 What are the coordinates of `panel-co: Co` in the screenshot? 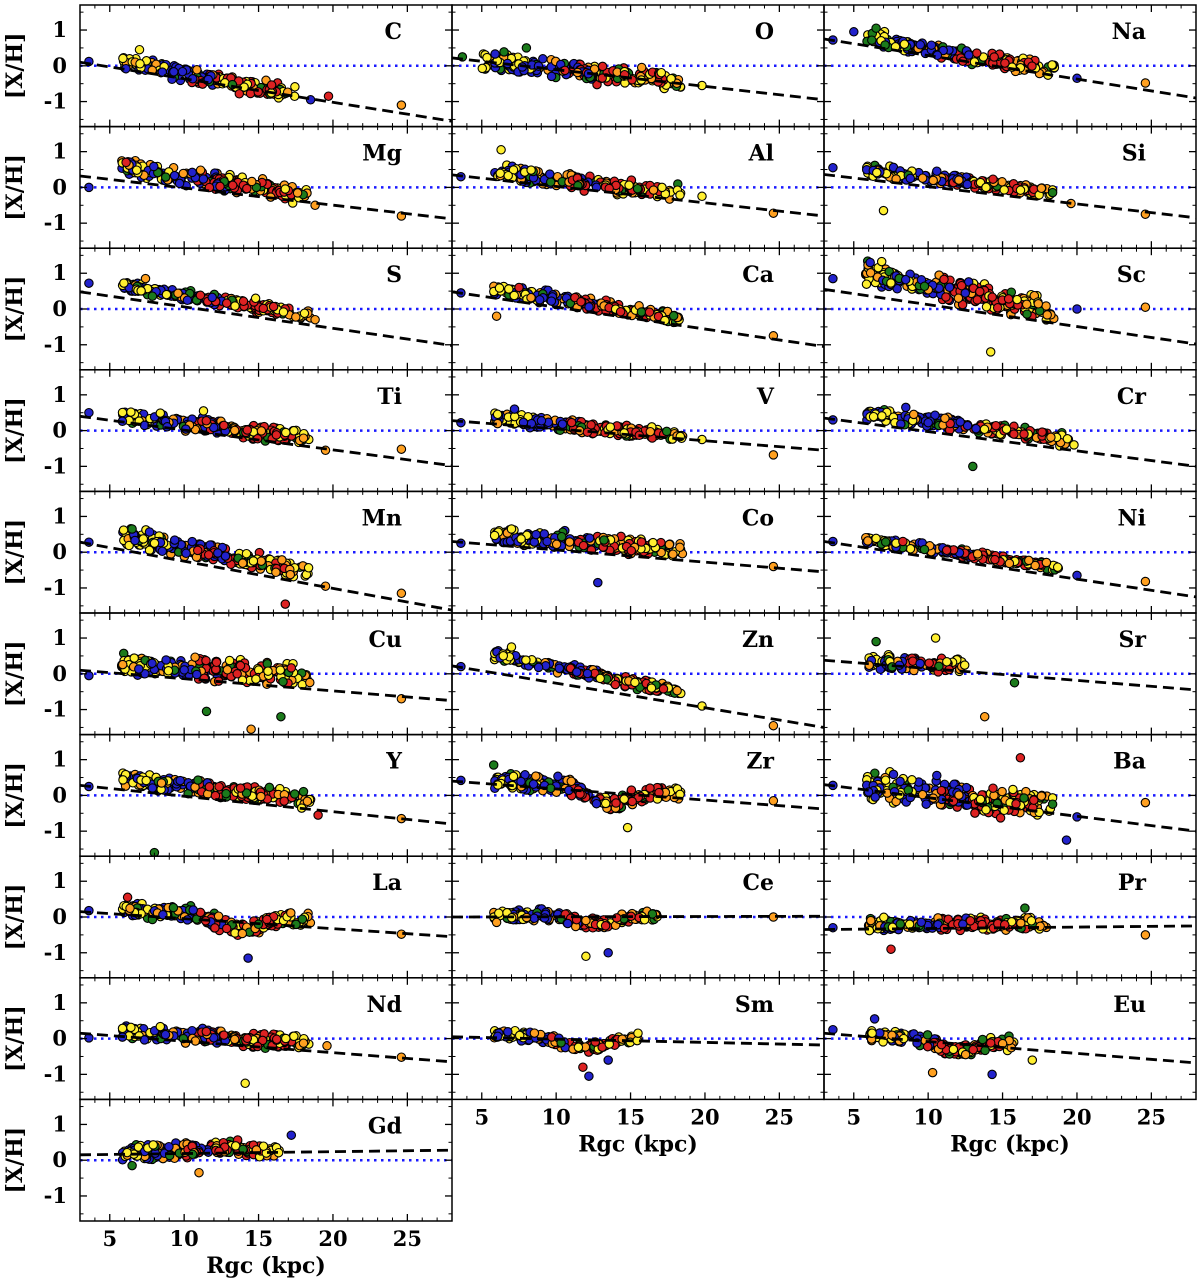 It's located at (638, 552).